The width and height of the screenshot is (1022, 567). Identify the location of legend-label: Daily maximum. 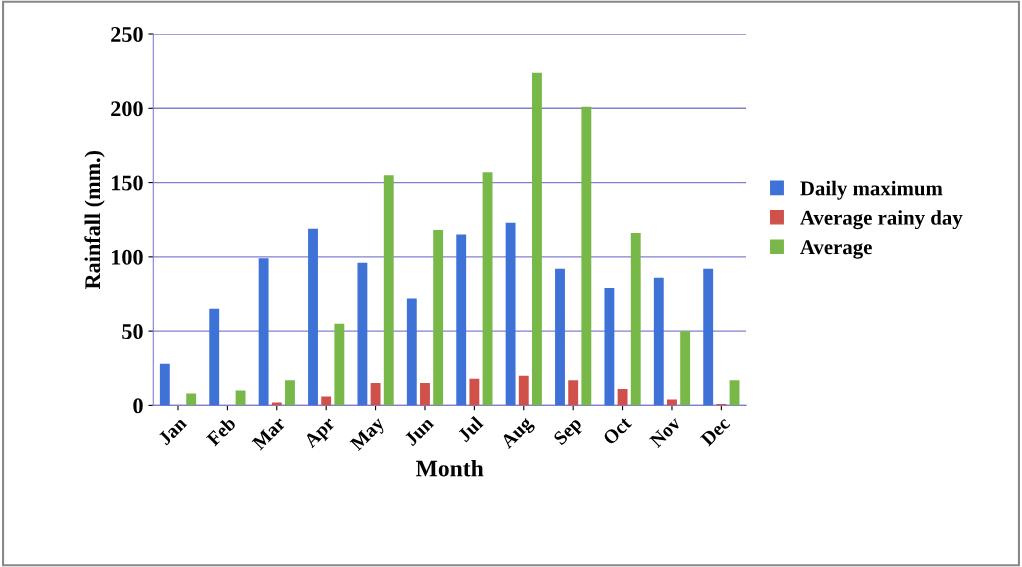
(871, 190).